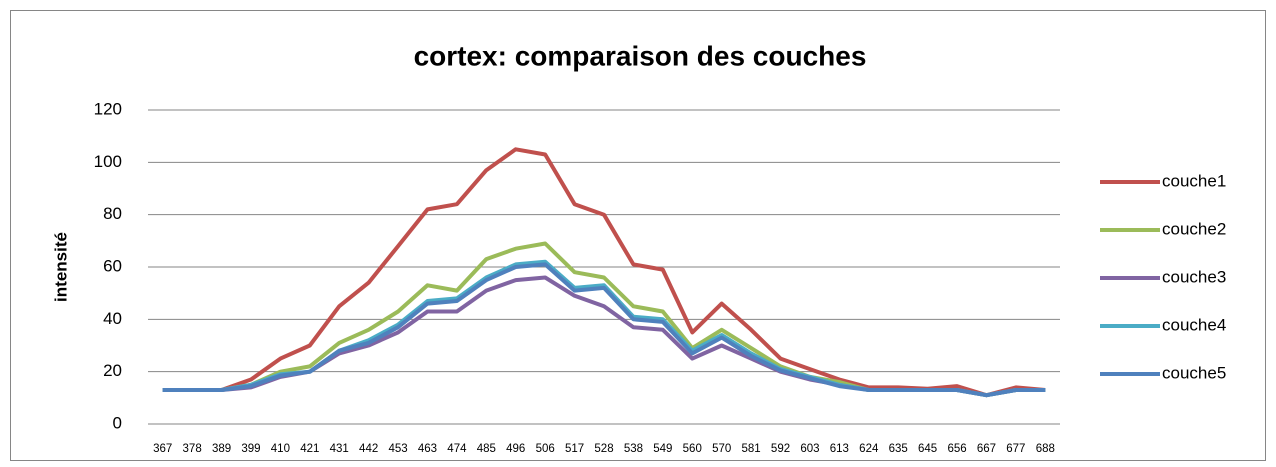 The height and width of the screenshot is (467, 1276). Describe the element at coordinates (1015, 449) in the screenshot. I see `x-tick-label: 677` at that location.